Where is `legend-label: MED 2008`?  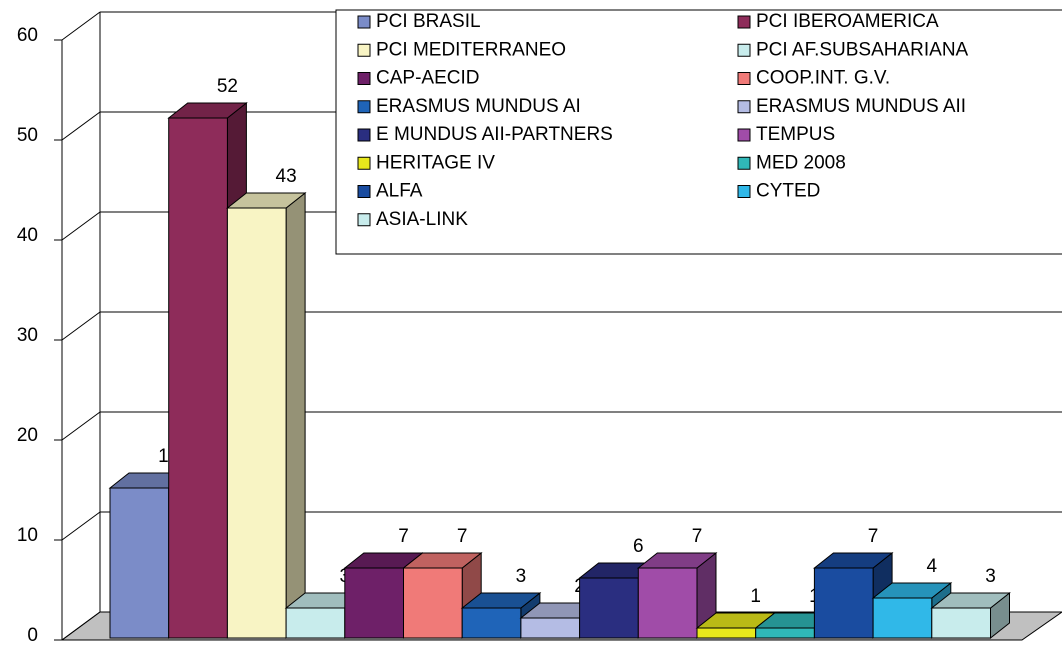
legend-label: MED 2008 is located at coordinates (801, 162).